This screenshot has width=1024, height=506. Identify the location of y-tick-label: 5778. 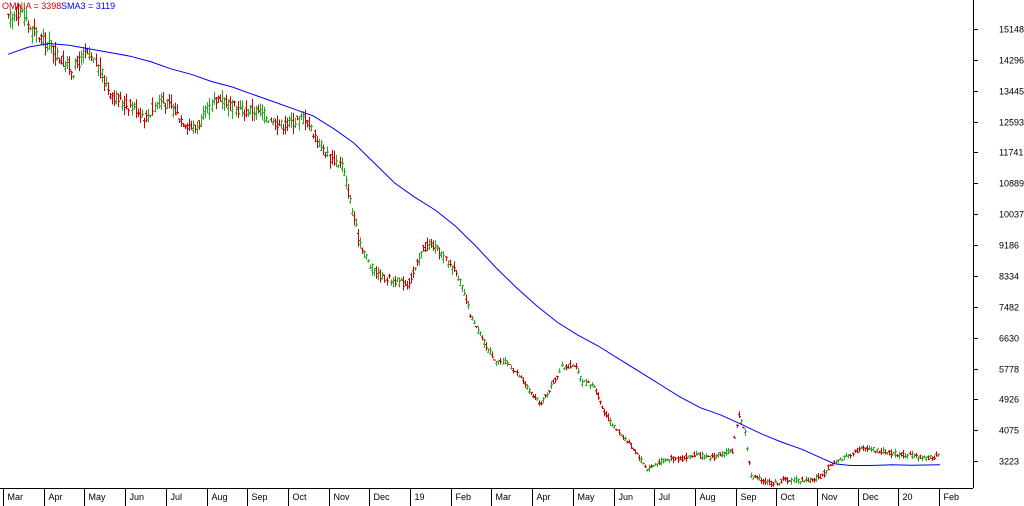
(1009, 370).